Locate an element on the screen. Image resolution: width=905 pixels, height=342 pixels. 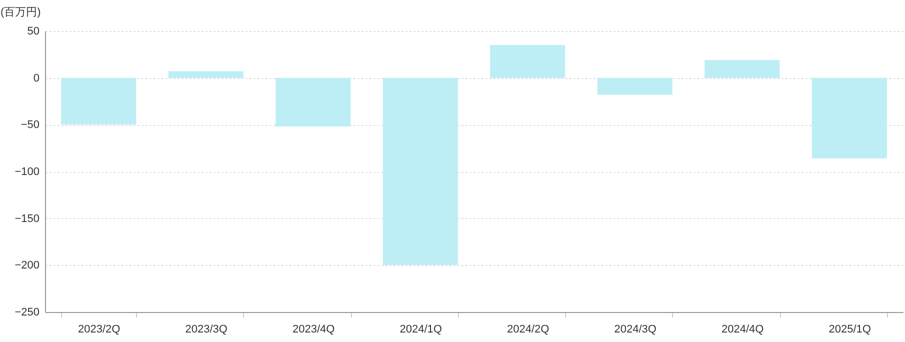
x-tick-label: 2023/4Q is located at coordinates (314, 330).